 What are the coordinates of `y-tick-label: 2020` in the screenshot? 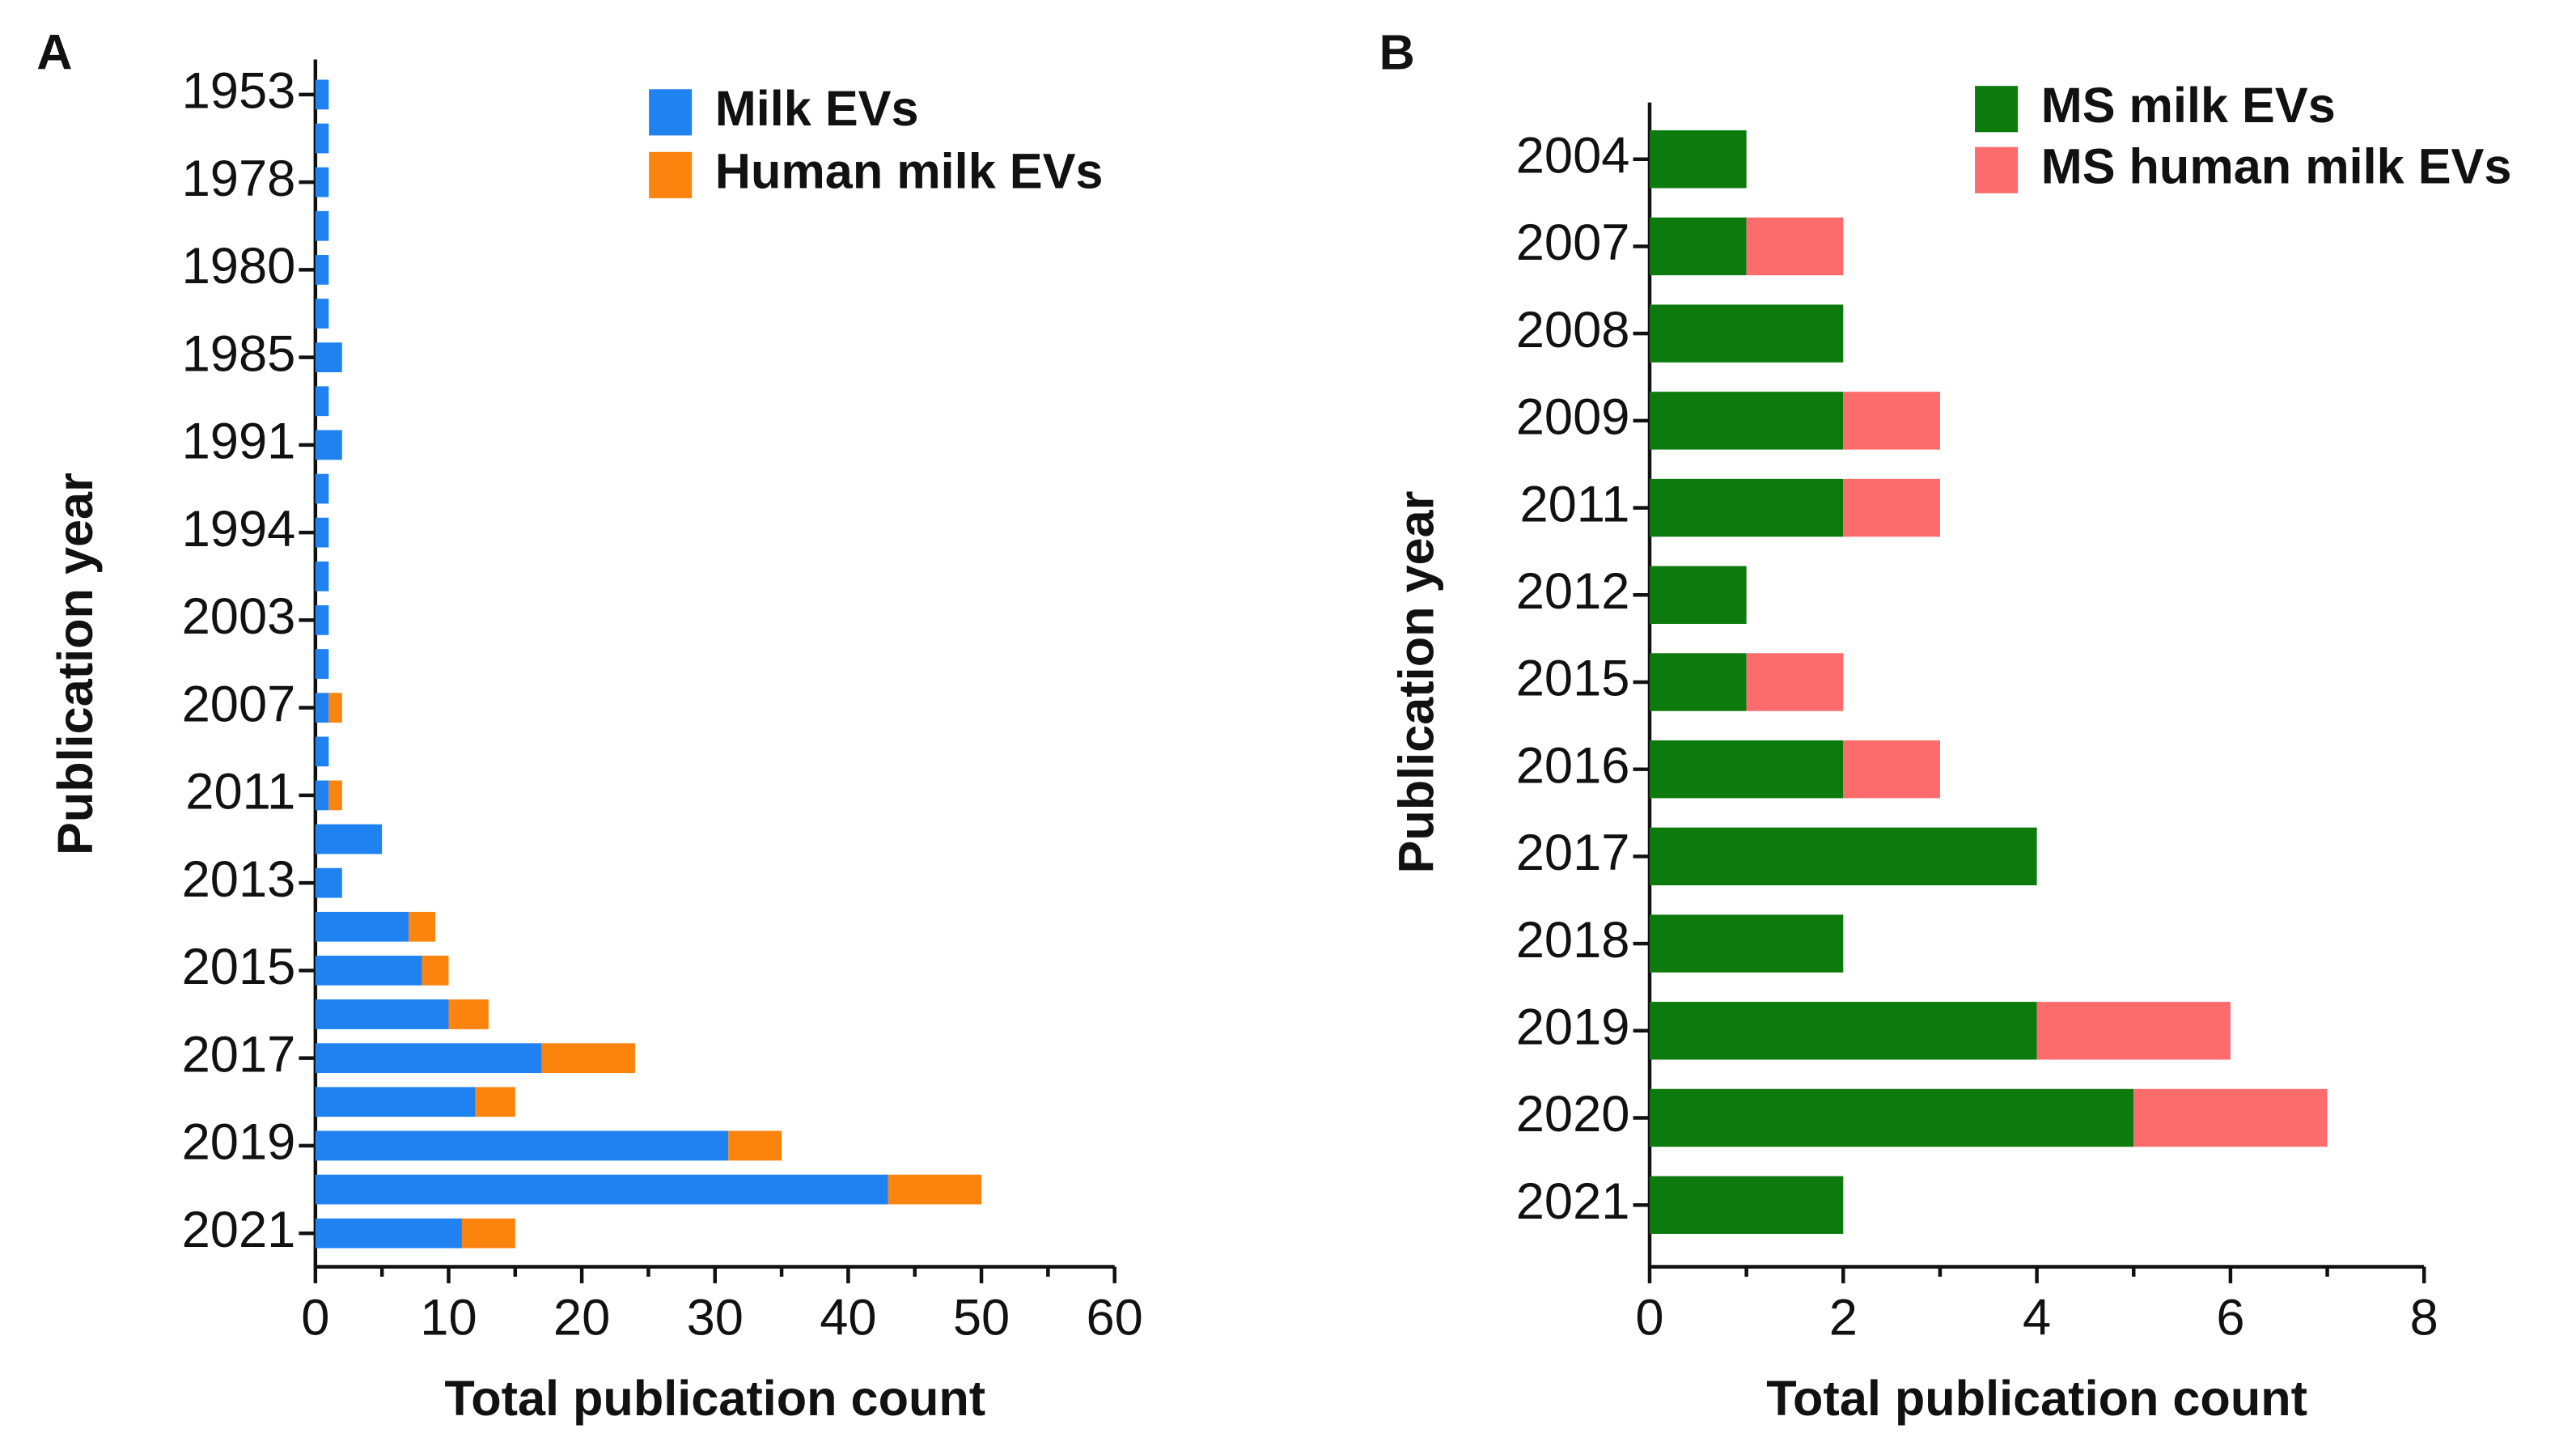 It's located at (1573, 1114).